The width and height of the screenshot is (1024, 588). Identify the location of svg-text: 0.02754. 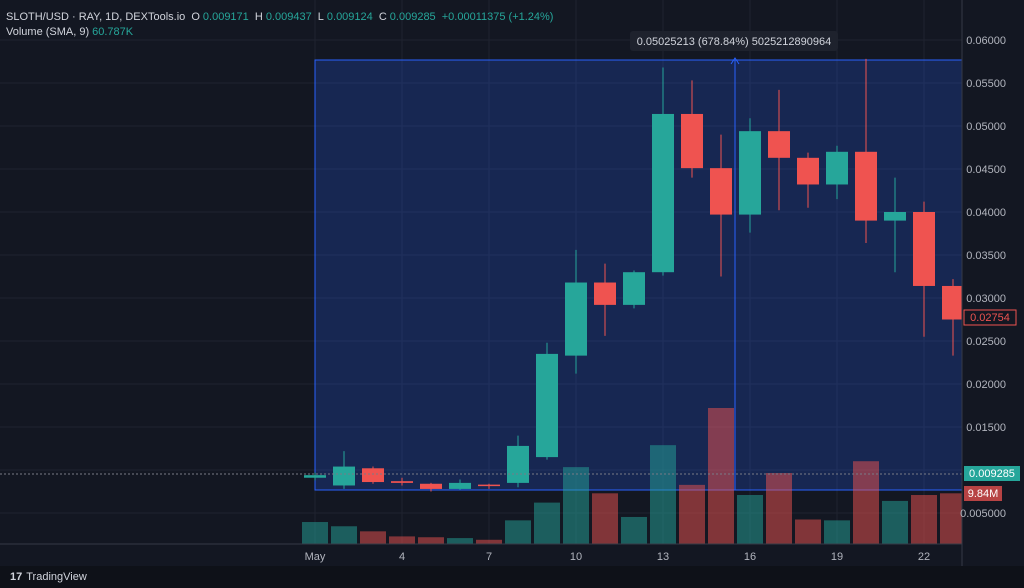
(990, 318).